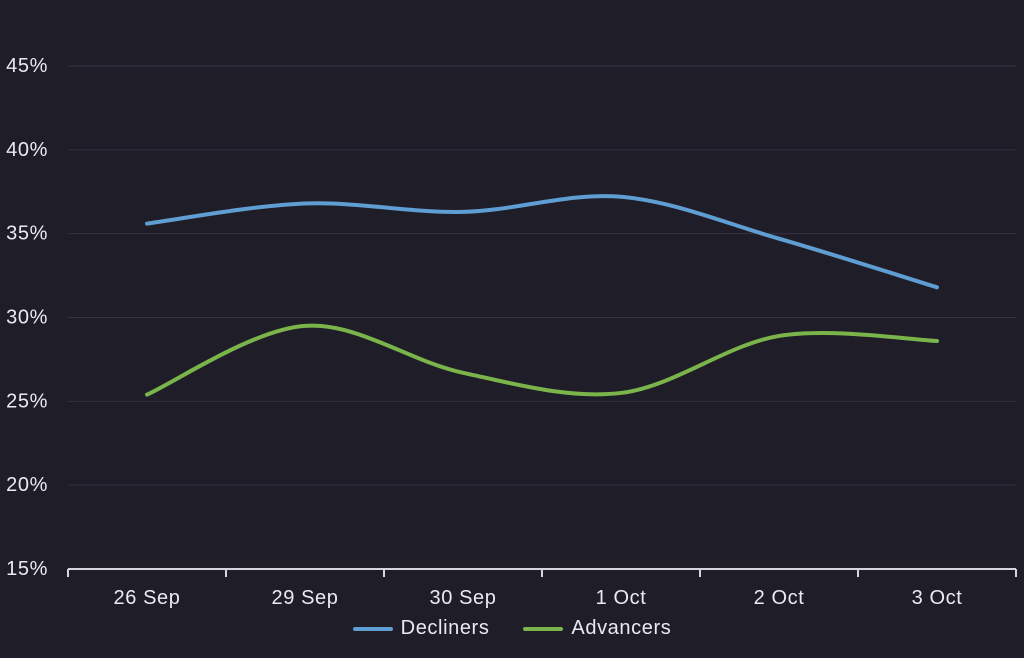 The height and width of the screenshot is (658, 1024). Describe the element at coordinates (27, 66) in the screenshot. I see `y-tick-label-45: 45%` at that location.